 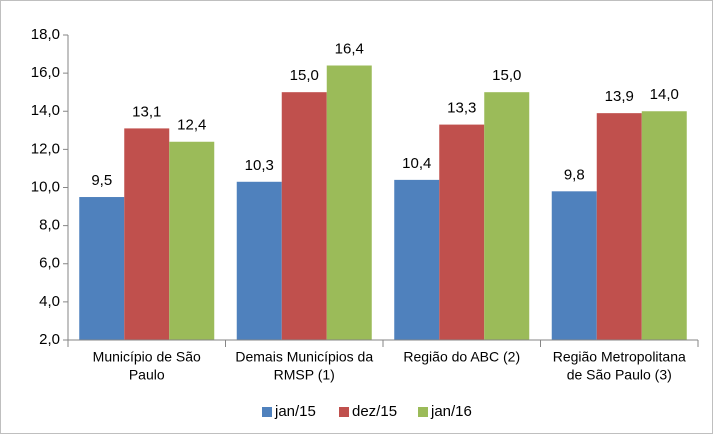 What do you see at coordinates (45, 110) in the screenshot?
I see `y-tick-label: 14,0` at bounding box center [45, 110].